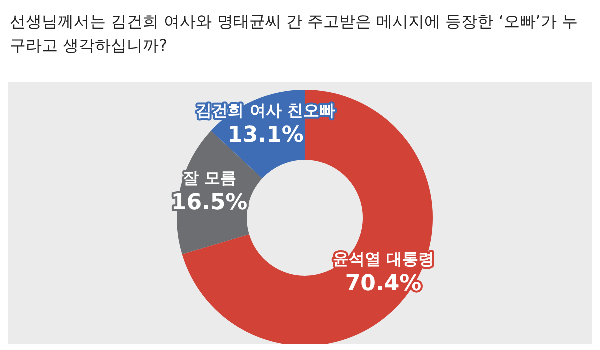 Image resolution: width=600 pixels, height=350 pixels. I want to click on chart-title: 선생님께서는 김건희 여사와 명태균씨 간 주고받은 메시지에 등장한 ‘오빠’가 누구라고 생각하십니까?, so click(294, 34).